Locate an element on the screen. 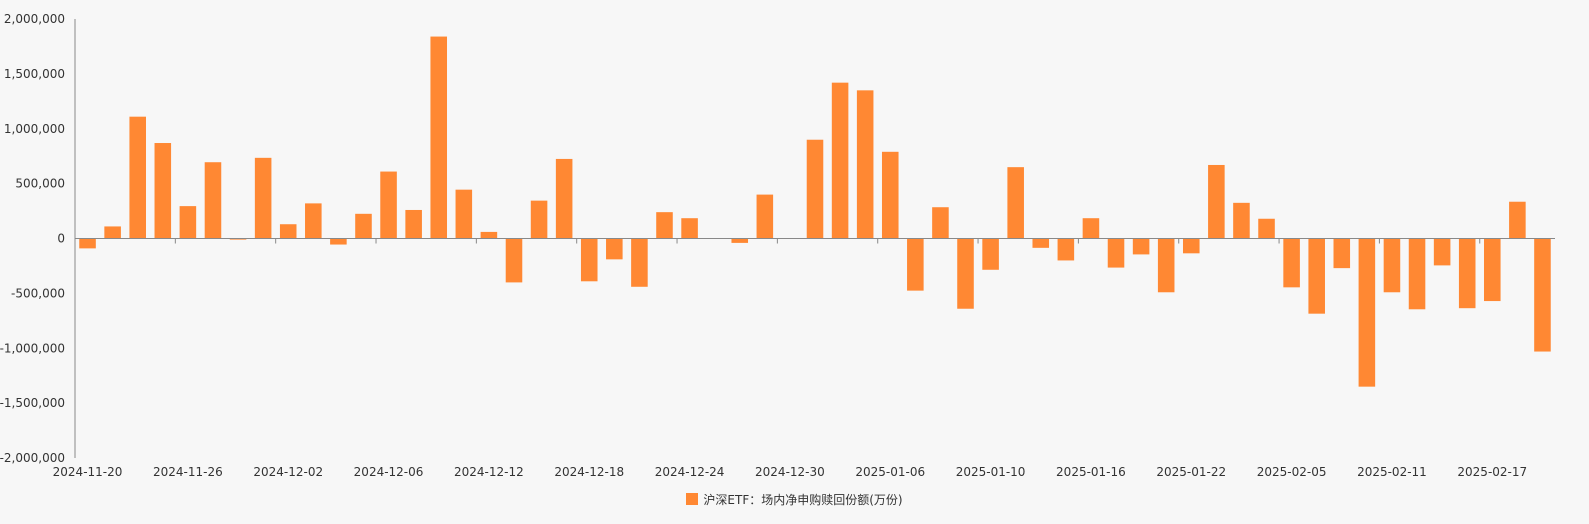 The height and width of the screenshot is (524, 1589). legend-label: 沪深ETF：场内净申购赎回份额(万份) is located at coordinates (803, 499).